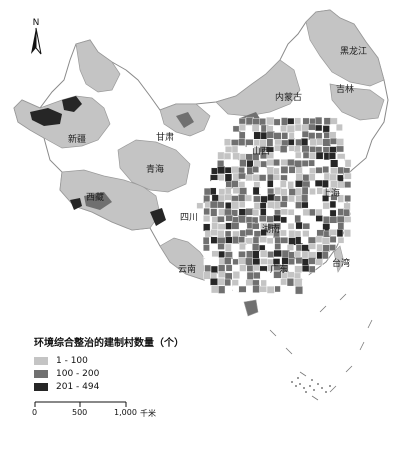 The width and height of the screenshot is (400, 462). What do you see at coordinates (187, 269) in the screenshot?
I see `label-yunnan: 云南` at bounding box center [187, 269].